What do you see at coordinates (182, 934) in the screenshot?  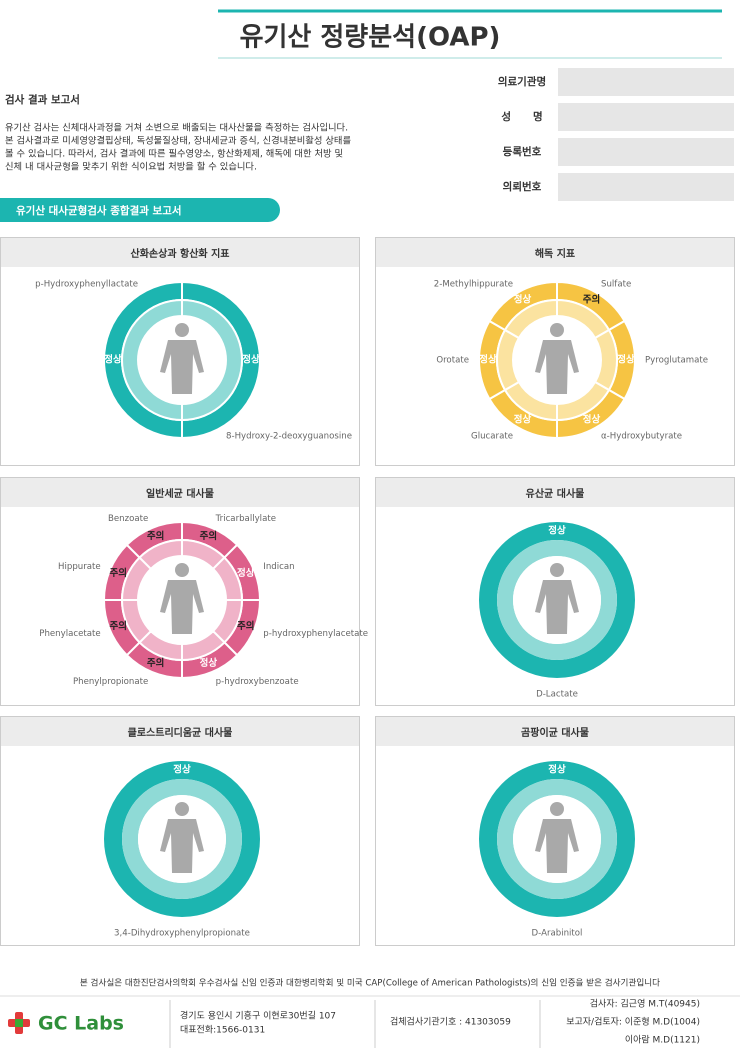 I see `segment-label: 3,4-Dihydroxyphenylpropionate` at bounding box center [182, 934].